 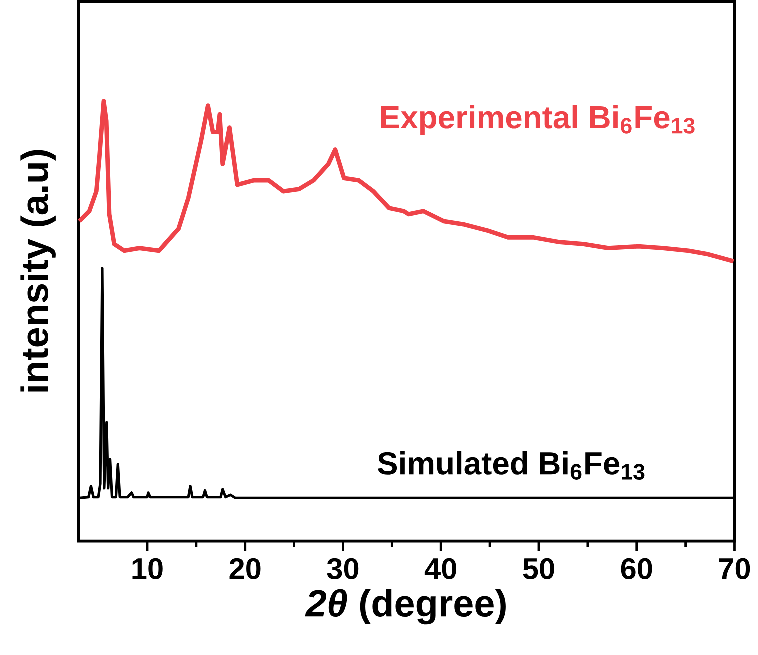 I want to click on x-tick-label: 70, so click(x=734, y=569).